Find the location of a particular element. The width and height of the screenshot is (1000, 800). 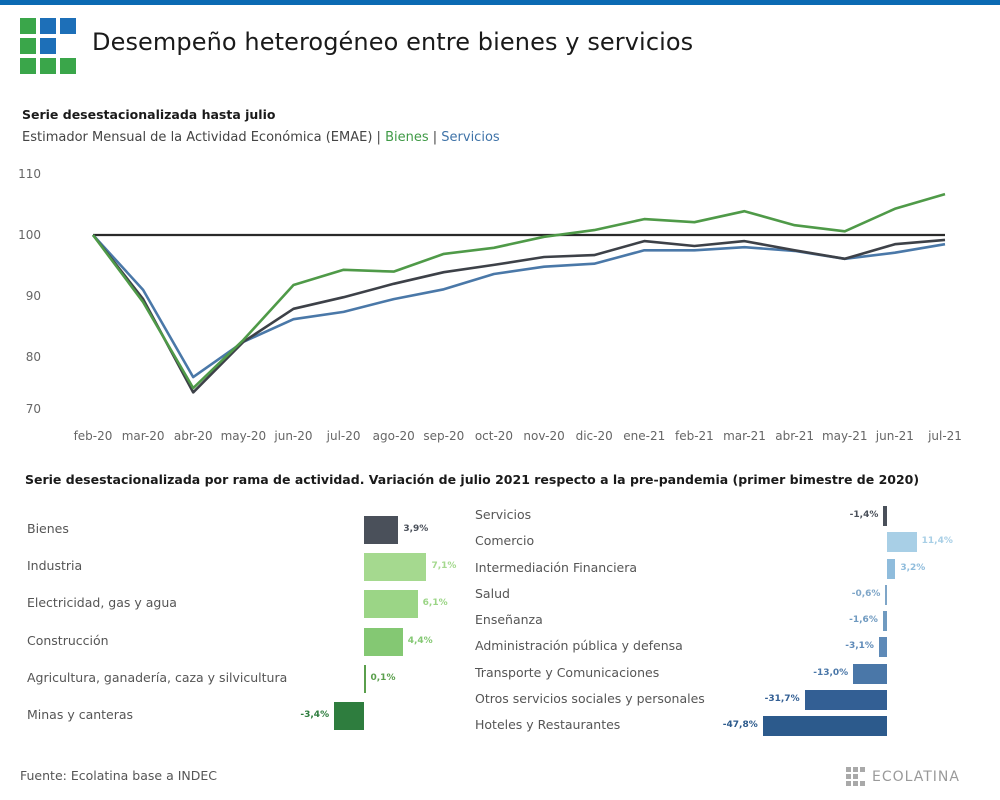

brand-logo: ECOLATINA is located at coordinates (903, 777).